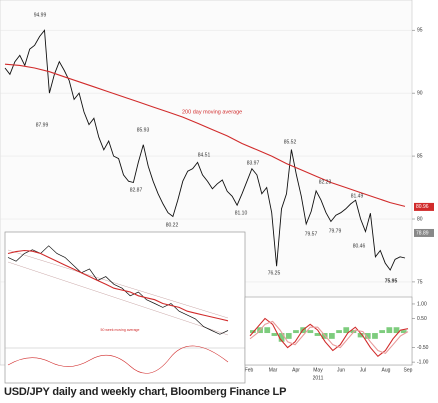  What do you see at coordinates (341, 370) in the screenshot?
I see `x-tick-label: Jun` at bounding box center [341, 370].